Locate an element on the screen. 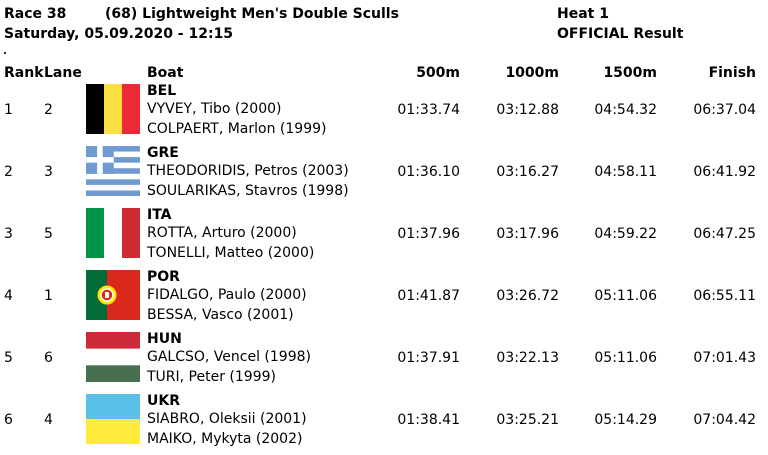 The width and height of the screenshot is (768, 455). column-500m: 500m is located at coordinates (438, 73).